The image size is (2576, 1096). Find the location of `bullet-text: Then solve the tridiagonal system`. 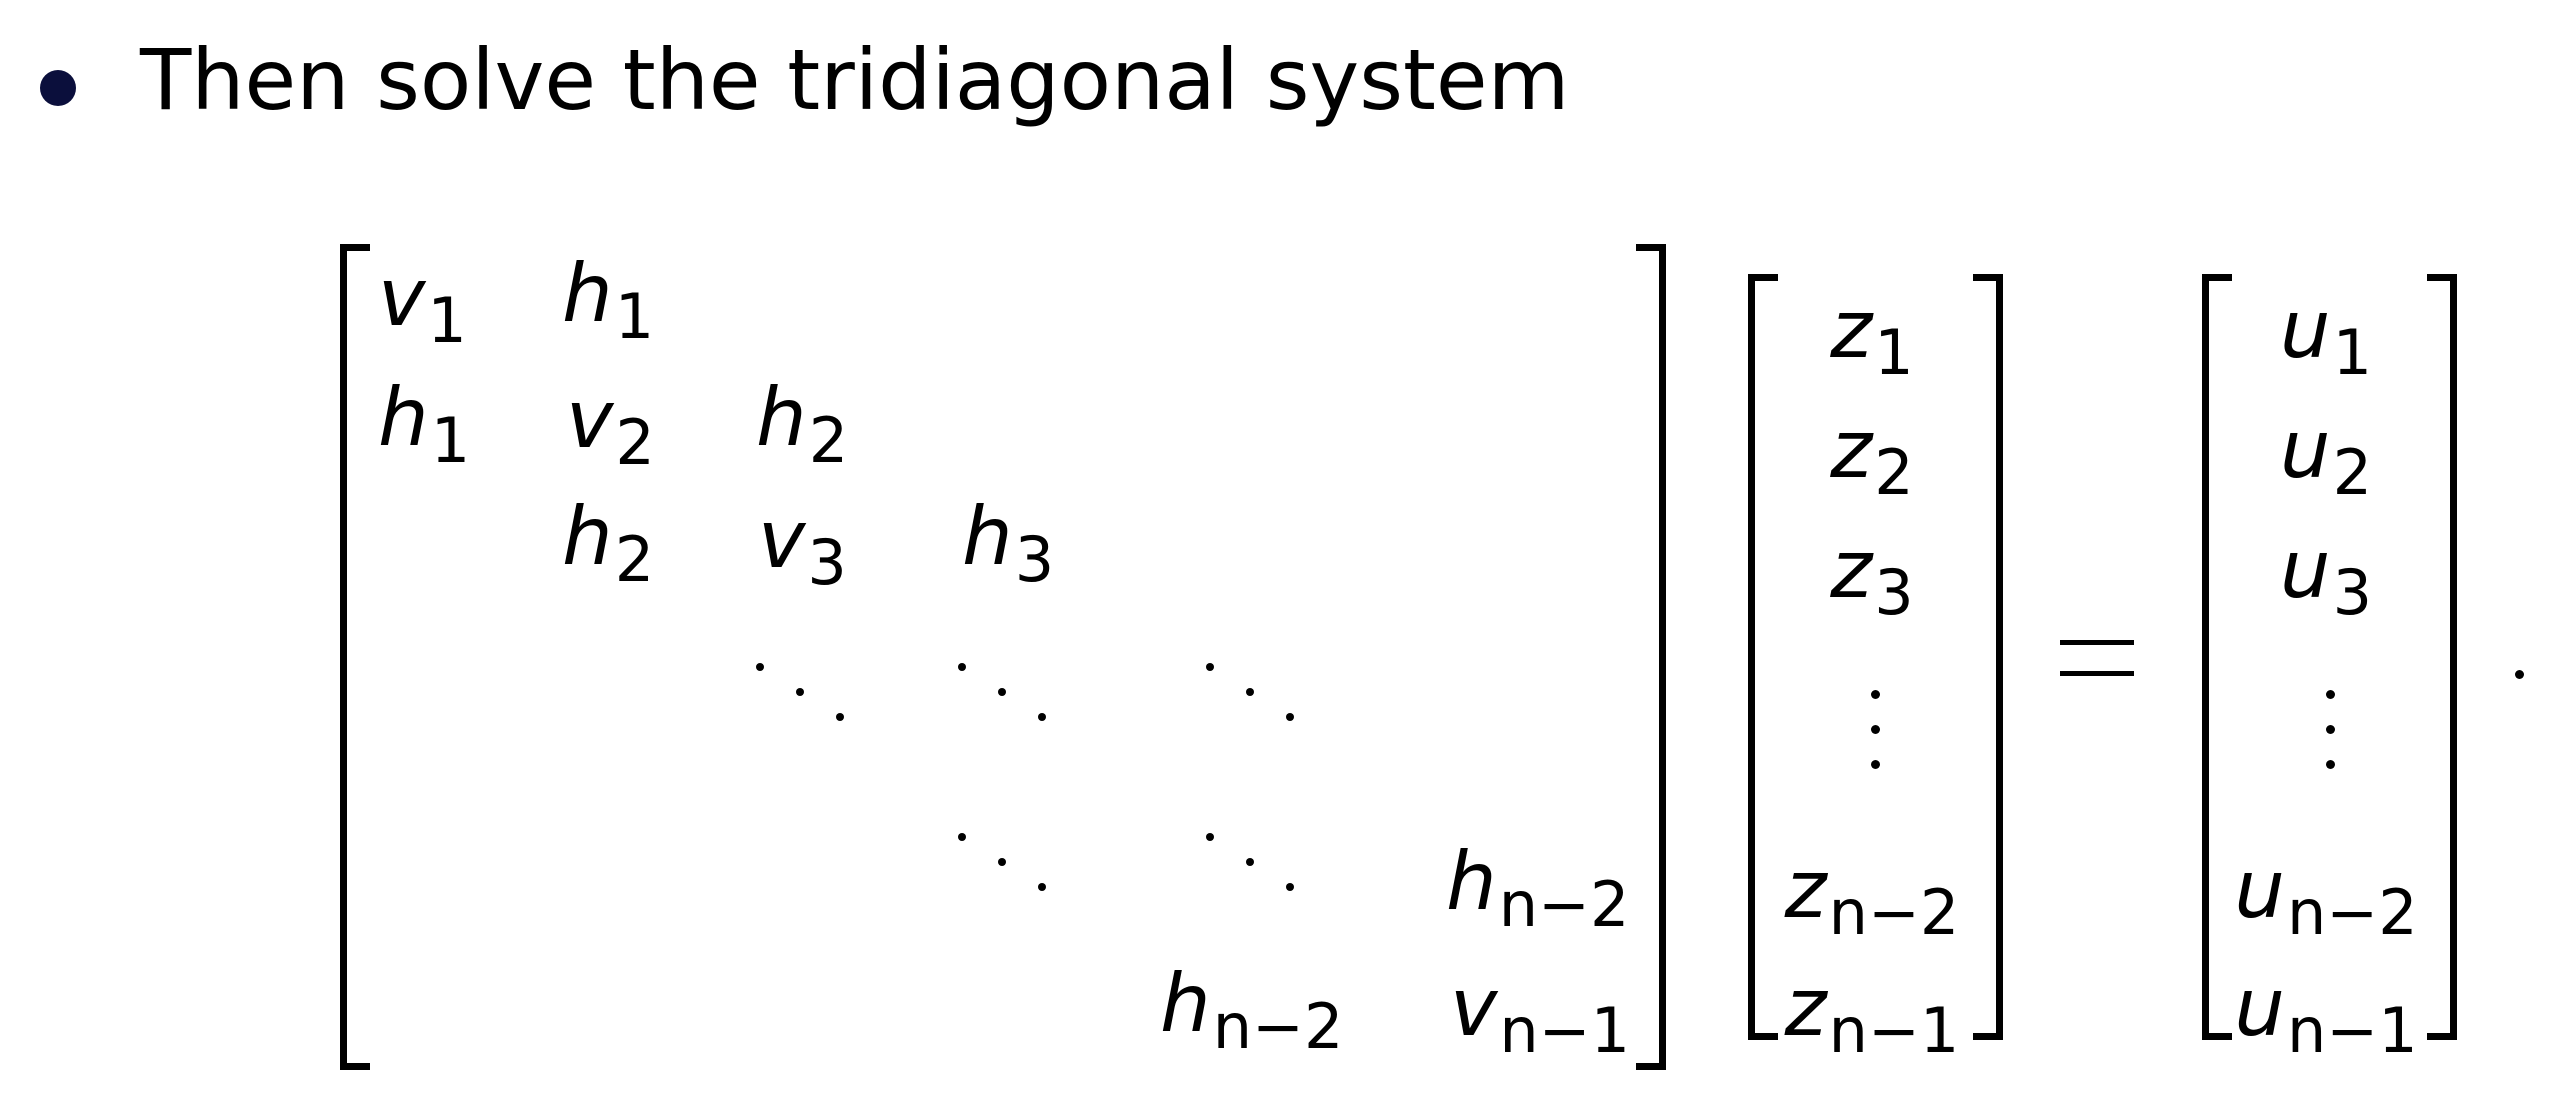

bullet-text: Then solve the tridiagonal system is located at coordinates (855, 80).